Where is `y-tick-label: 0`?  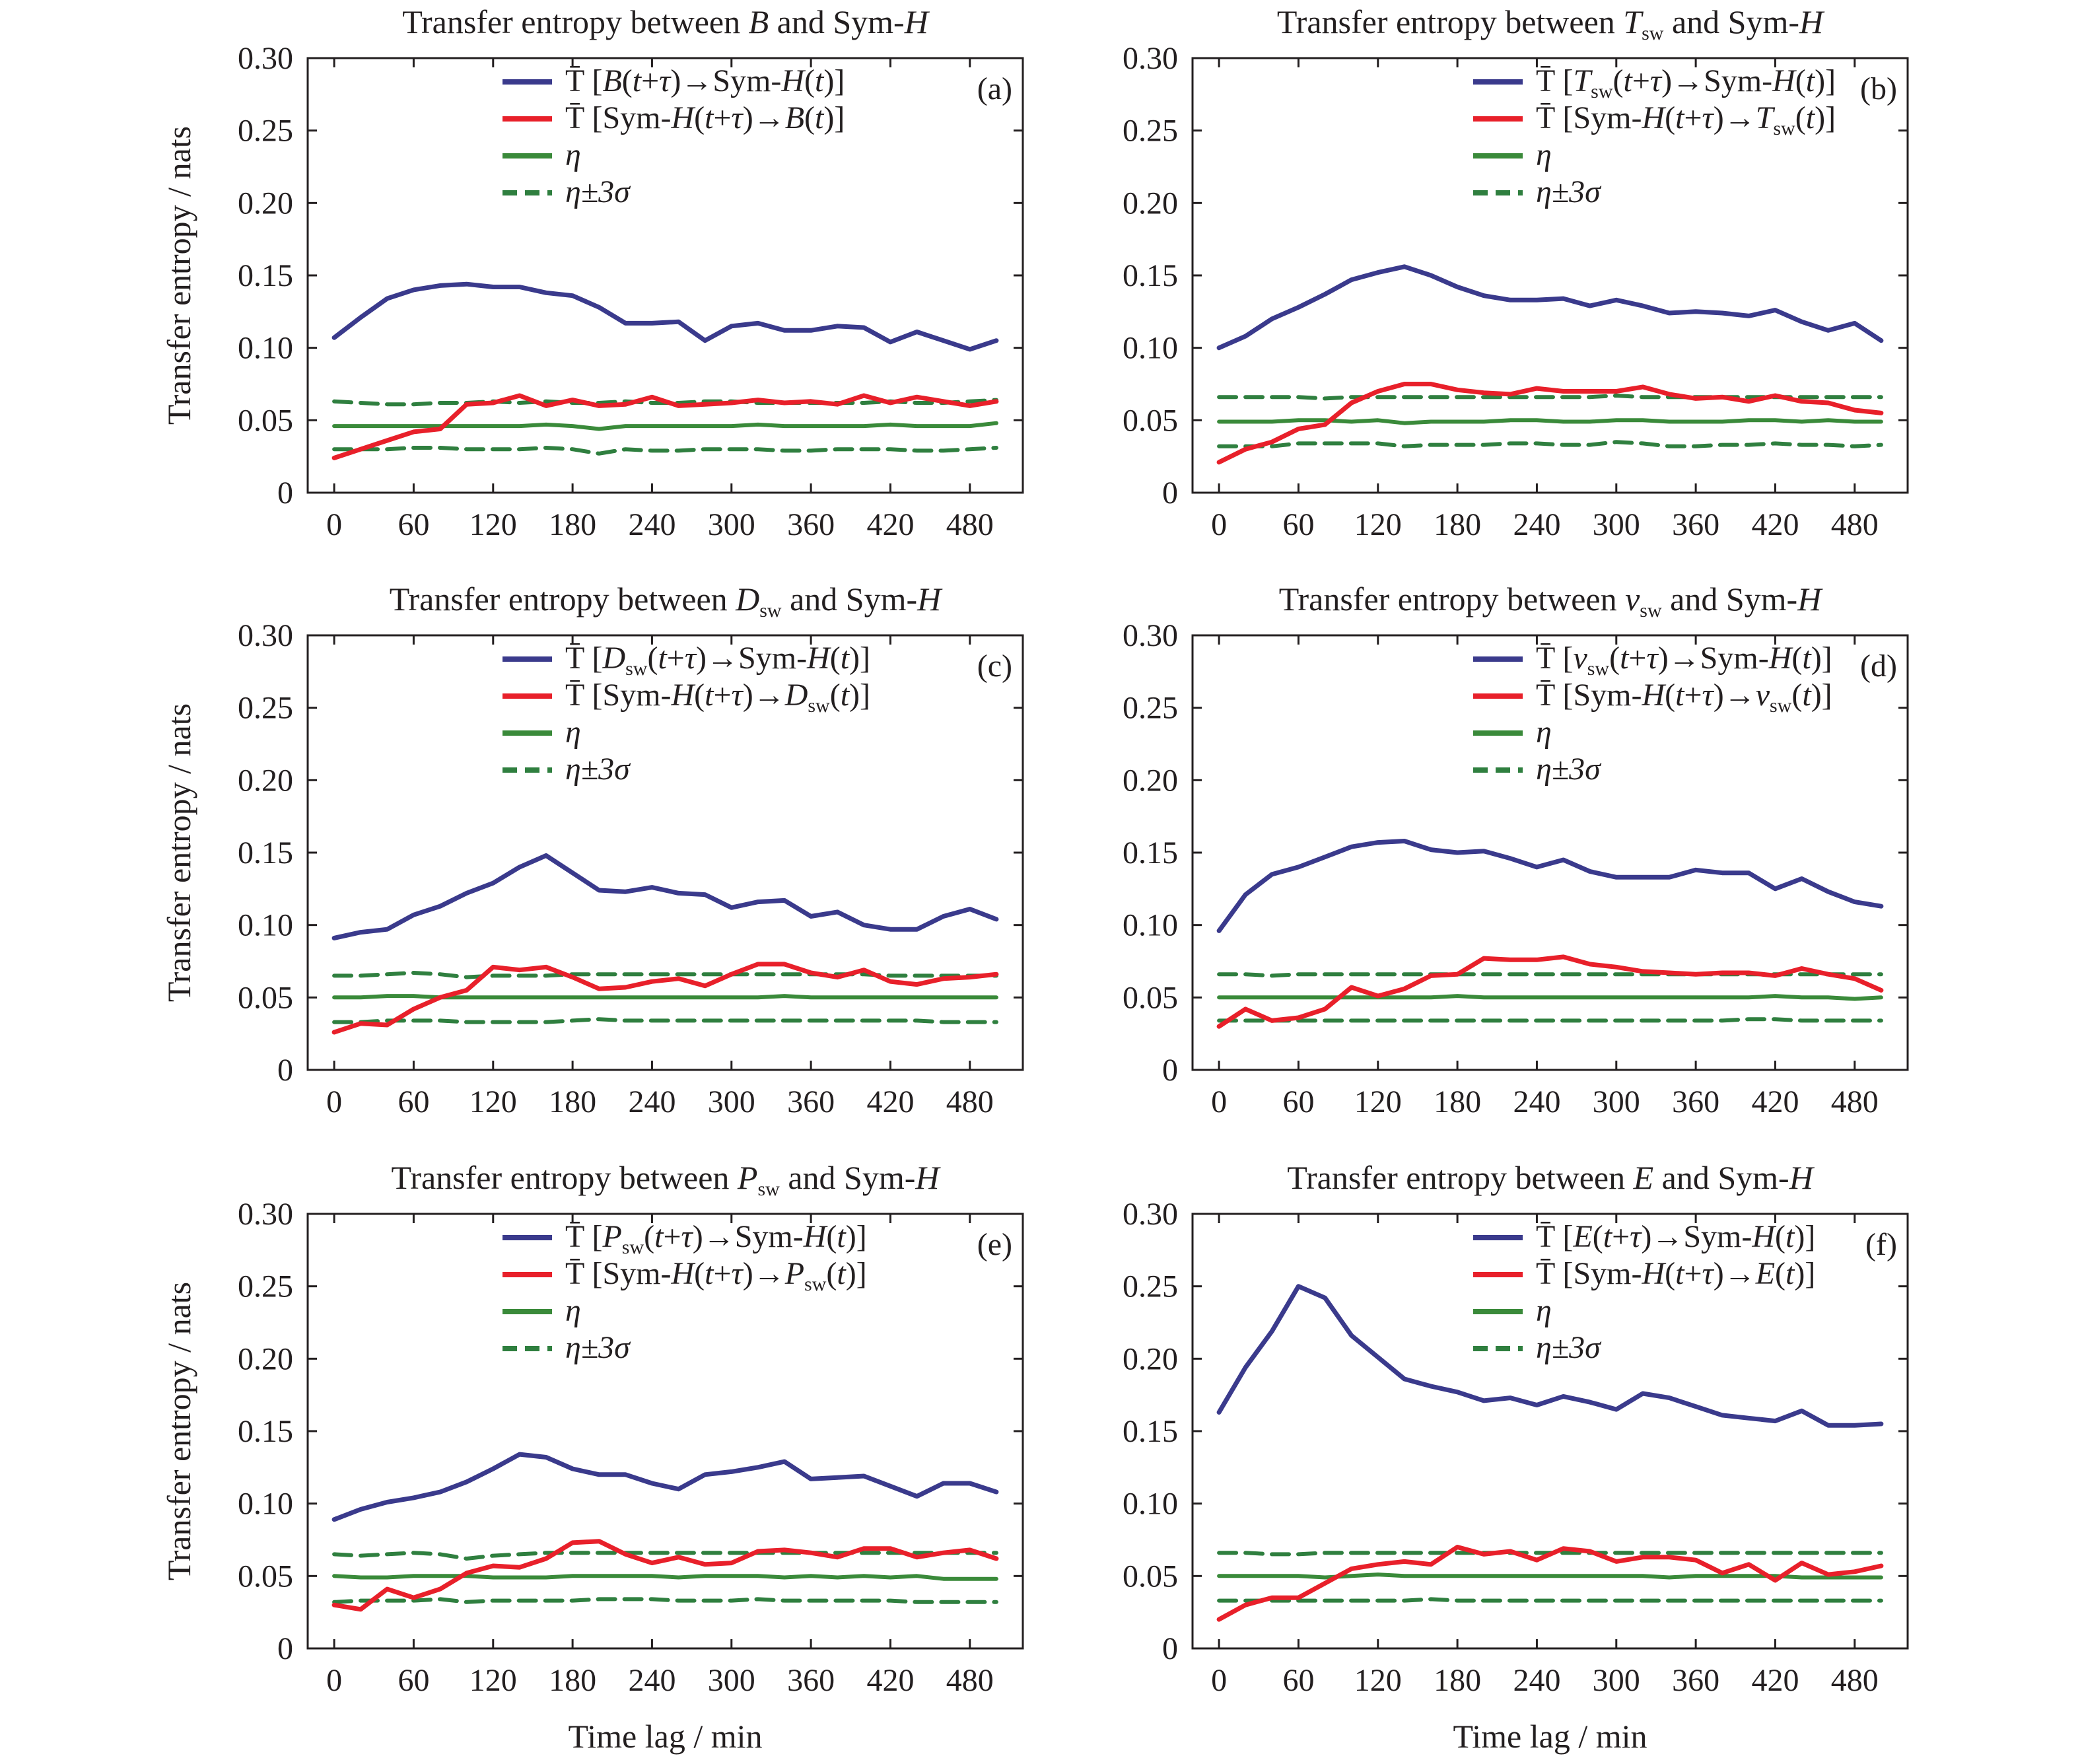 y-tick-label: 0 is located at coordinates (1170, 494).